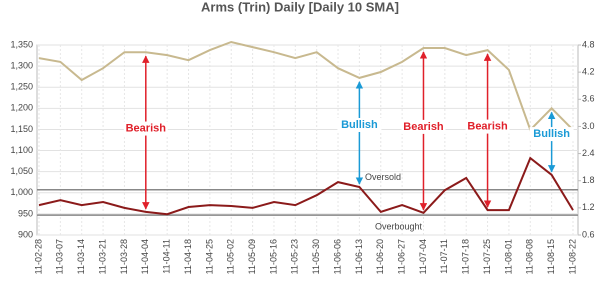  What do you see at coordinates (316, 256) in the screenshot?
I see `x-tick-label: 11-05-30` at bounding box center [316, 256].